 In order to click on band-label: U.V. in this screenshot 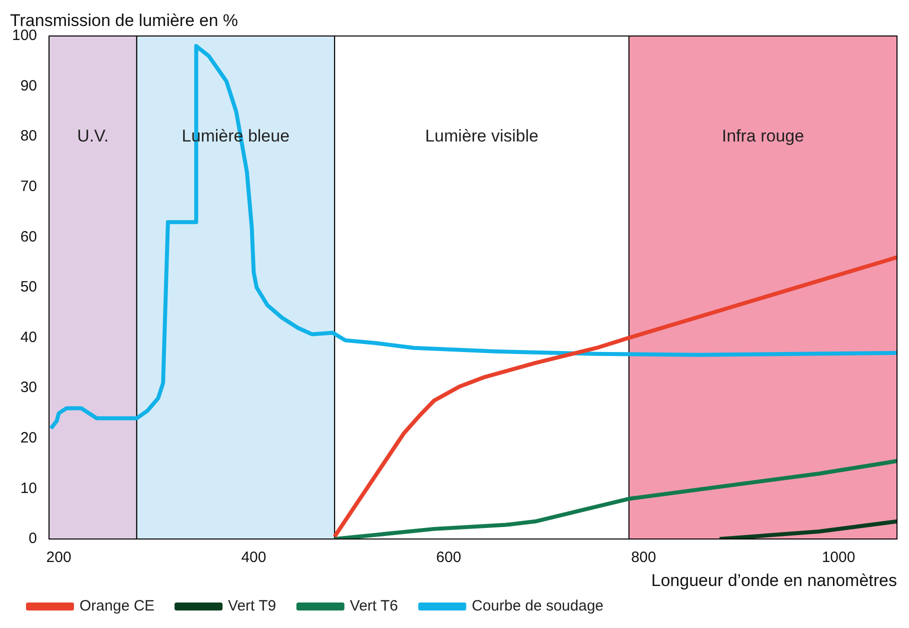, I will do `click(93, 136)`.